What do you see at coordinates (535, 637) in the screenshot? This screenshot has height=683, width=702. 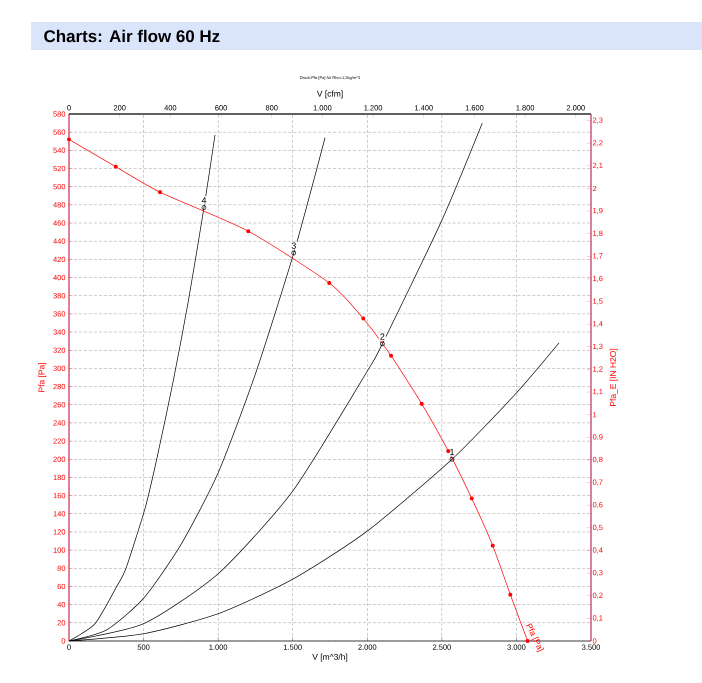 I see `text: Pfa [Pa]` at bounding box center [535, 637].